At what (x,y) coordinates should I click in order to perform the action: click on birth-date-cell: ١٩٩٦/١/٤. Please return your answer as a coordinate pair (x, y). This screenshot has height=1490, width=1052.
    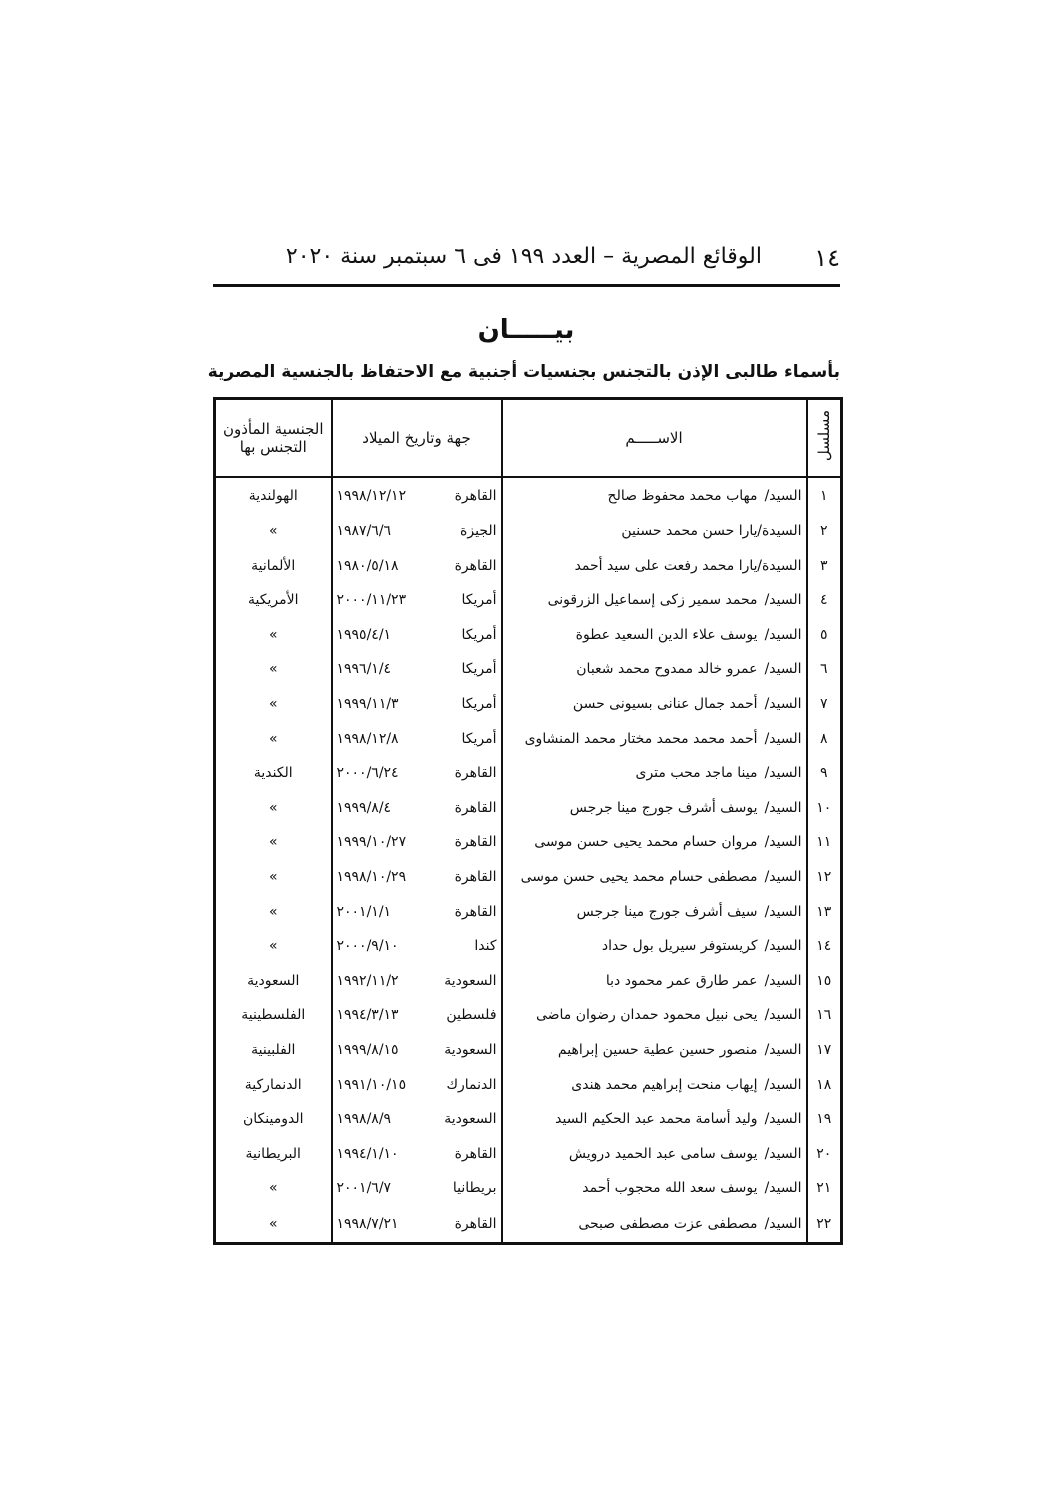
    Looking at the image, I should click on (383, 669).